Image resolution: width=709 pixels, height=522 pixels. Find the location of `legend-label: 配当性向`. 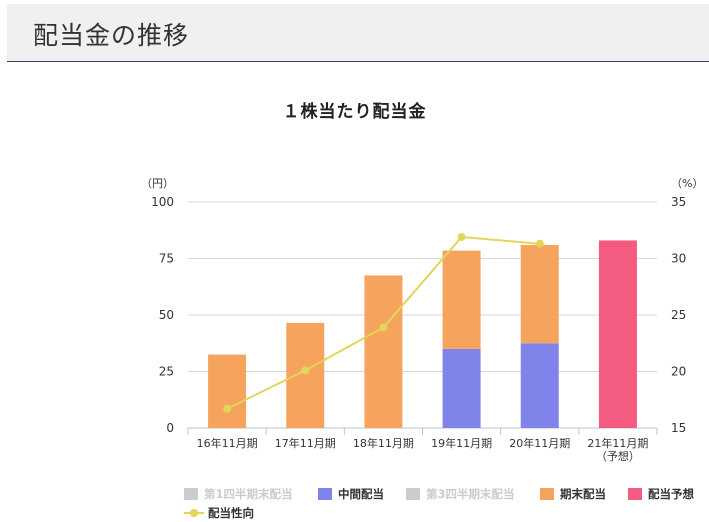

legend-label: 配当性向 is located at coordinates (231, 513).